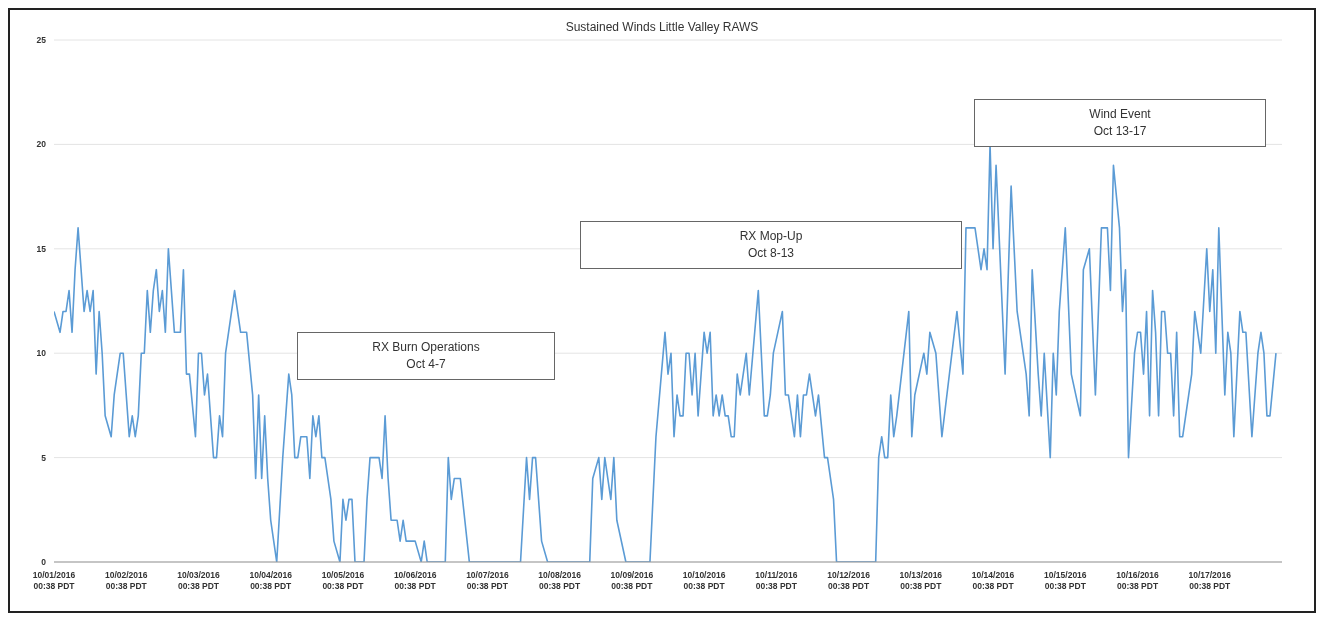 Image resolution: width=1328 pixels, height=625 pixels. I want to click on x-tick-label: 10/11/2016 00:38 PDT, so click(776, 580).